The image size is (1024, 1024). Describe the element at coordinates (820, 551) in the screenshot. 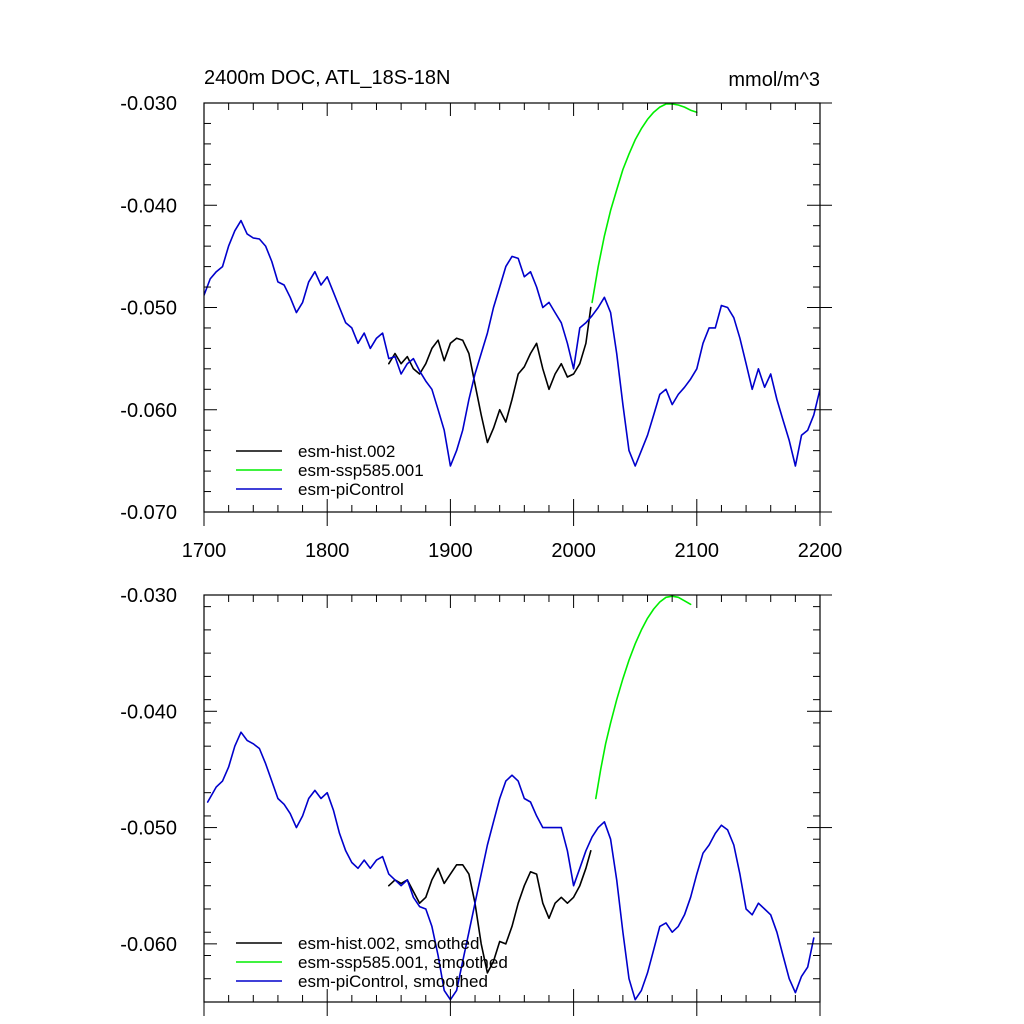

I see `x-tick-label: 2200` at that location.